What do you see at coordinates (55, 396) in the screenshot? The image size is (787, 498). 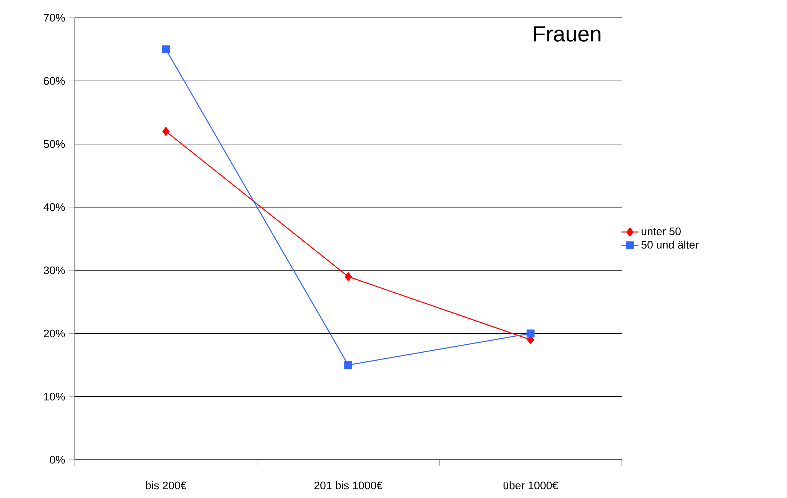 I see `y-tick-label: 10%` at bounding box center [55, 396].